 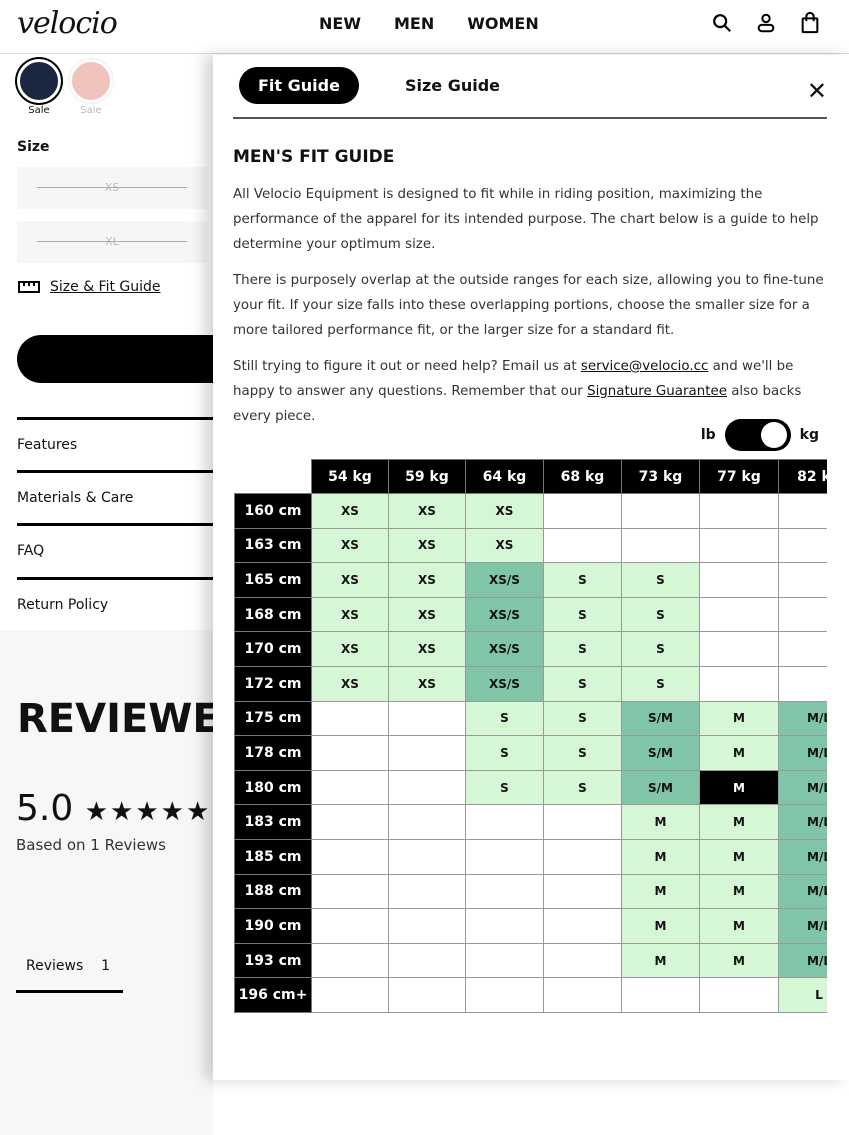 I want to click on column-header: 59 kg, so click(x=427, y=476).